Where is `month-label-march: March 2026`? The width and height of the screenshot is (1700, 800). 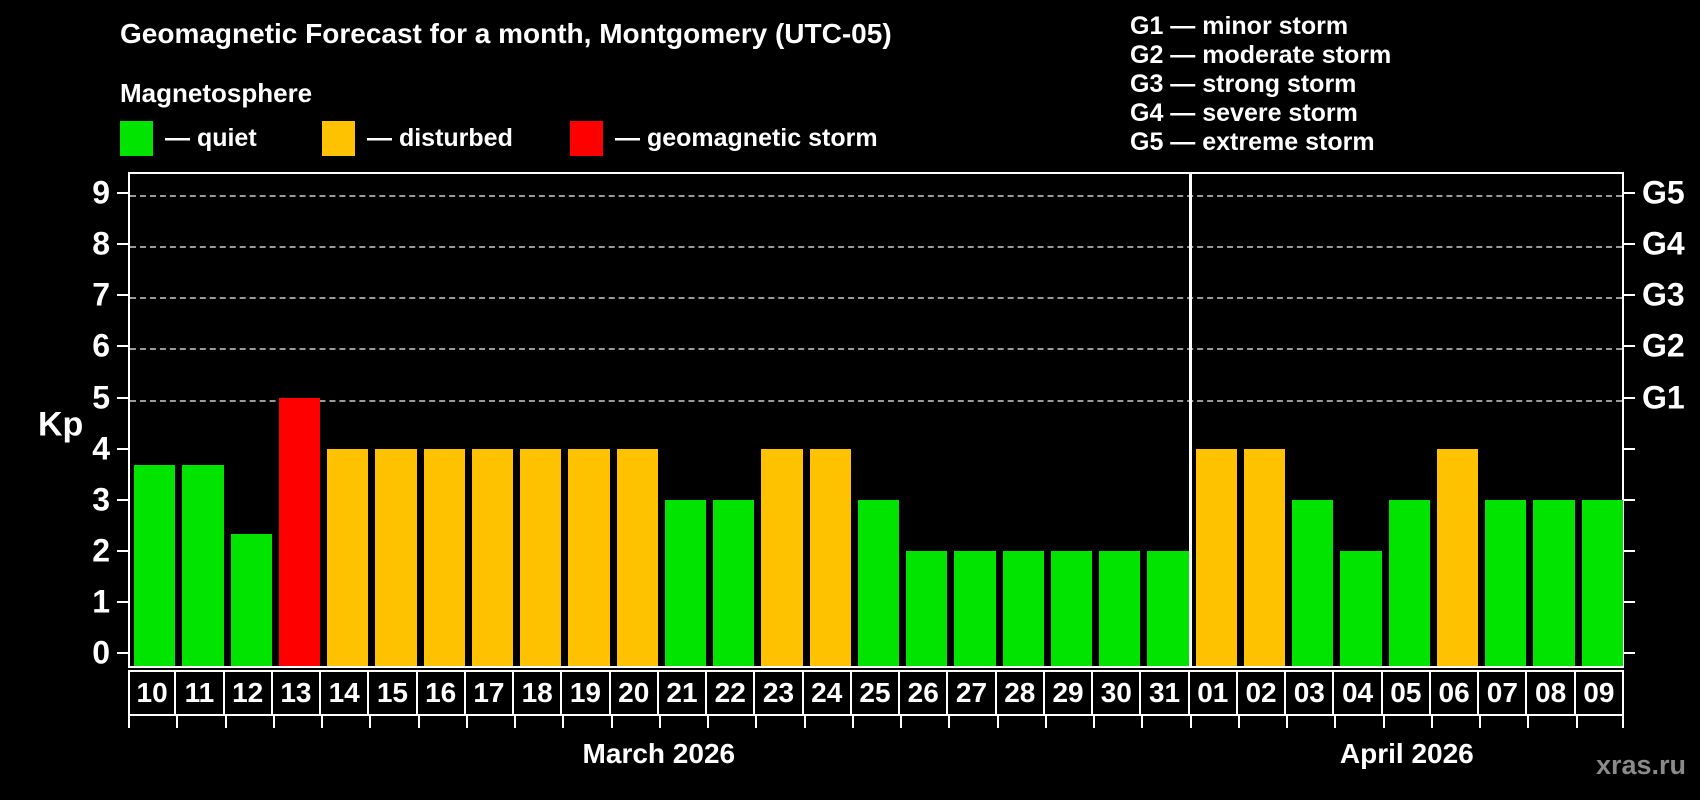
month-label-march: March 2026 is located at coordinates (659, 753).